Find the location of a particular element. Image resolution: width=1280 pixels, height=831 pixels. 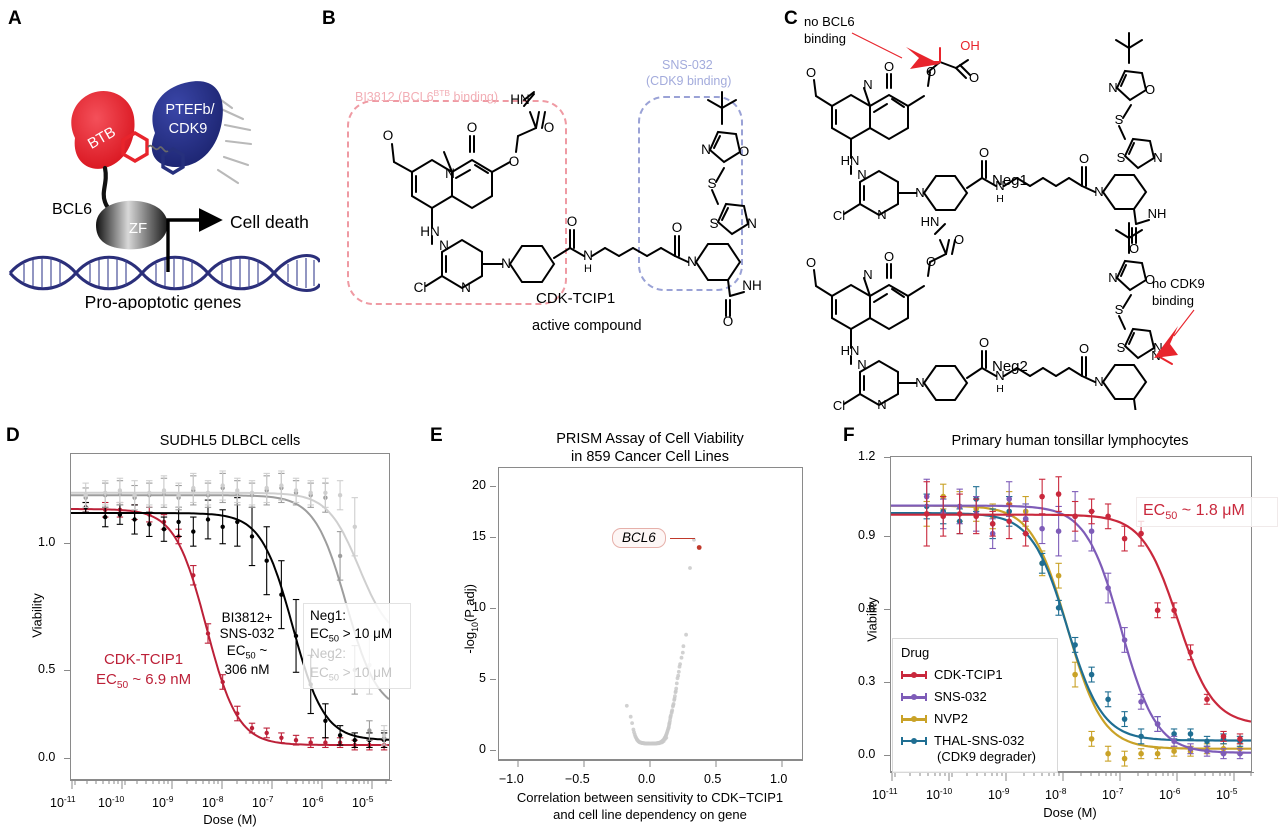

panel-e-xtick-3: 0.5 is located at coordinates (713, 779).